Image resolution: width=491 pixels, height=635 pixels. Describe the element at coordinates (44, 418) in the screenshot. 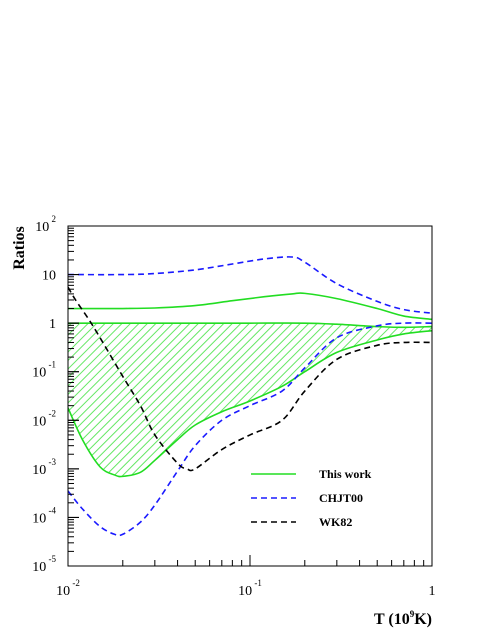

I see `y-tick-label: 10 -2` at that location.